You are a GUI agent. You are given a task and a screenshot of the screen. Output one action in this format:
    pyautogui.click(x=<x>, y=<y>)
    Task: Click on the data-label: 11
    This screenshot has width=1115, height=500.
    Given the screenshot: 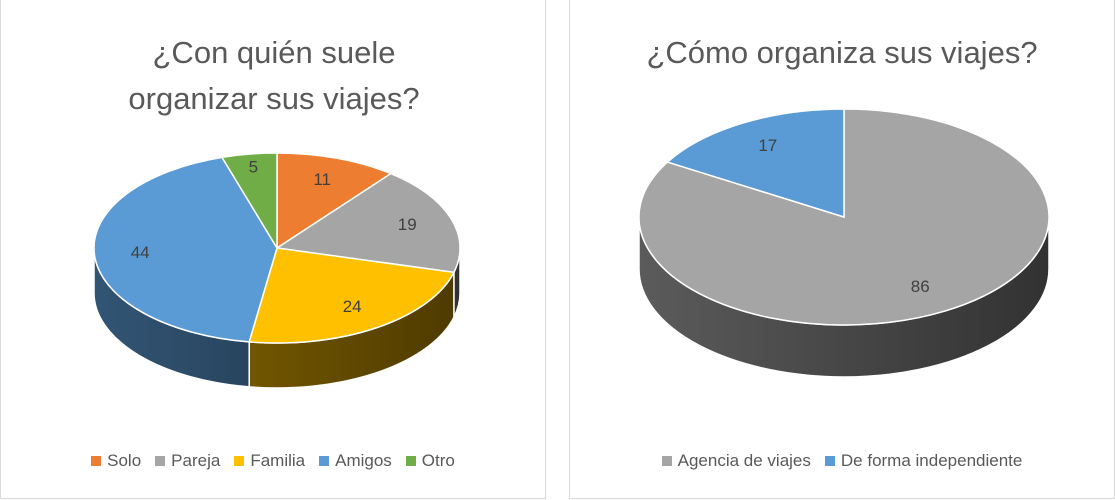 What is the action you would take?
    pyautogui.click(x=322, y=179)
    